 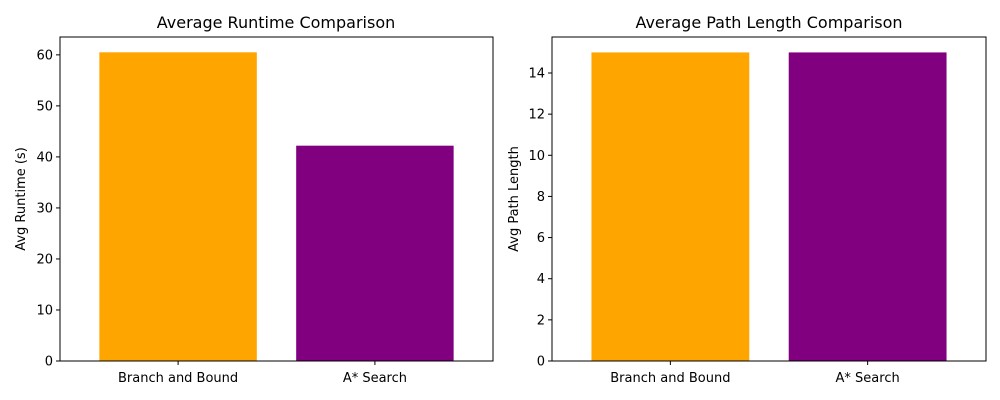 What do you see at coordinates (541, 238) in the screenshot?
I see `path-length-ytick-label-3: 6` at bounding box center [541, 238].